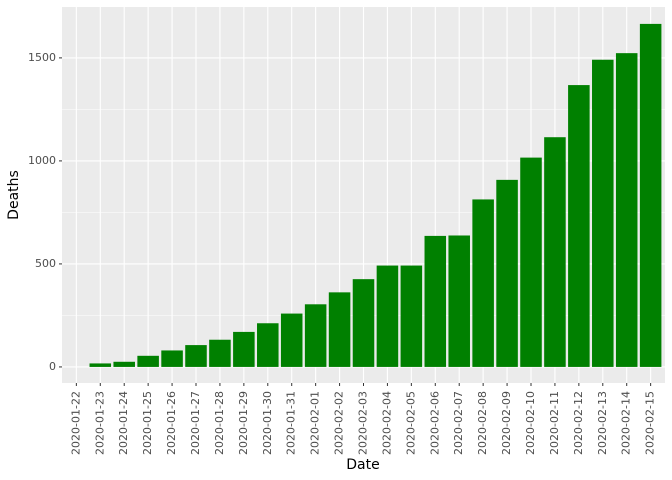 This screenshot has width=672, height=480. Describe the element at coordinates (626, 423) in the screenshot. I see `x-tick-label: 2020-02-14` at that location.